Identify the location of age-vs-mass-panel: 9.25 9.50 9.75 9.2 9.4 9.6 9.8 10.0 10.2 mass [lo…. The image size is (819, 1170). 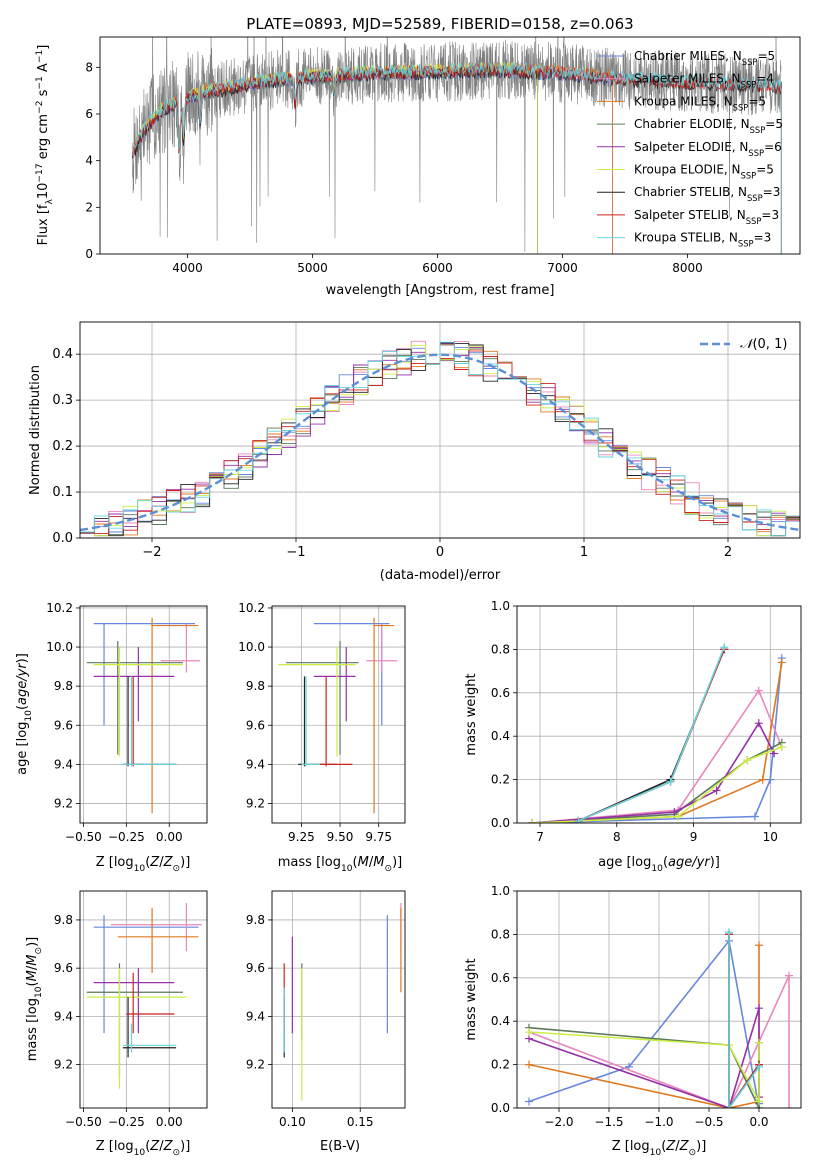
(322, 737).